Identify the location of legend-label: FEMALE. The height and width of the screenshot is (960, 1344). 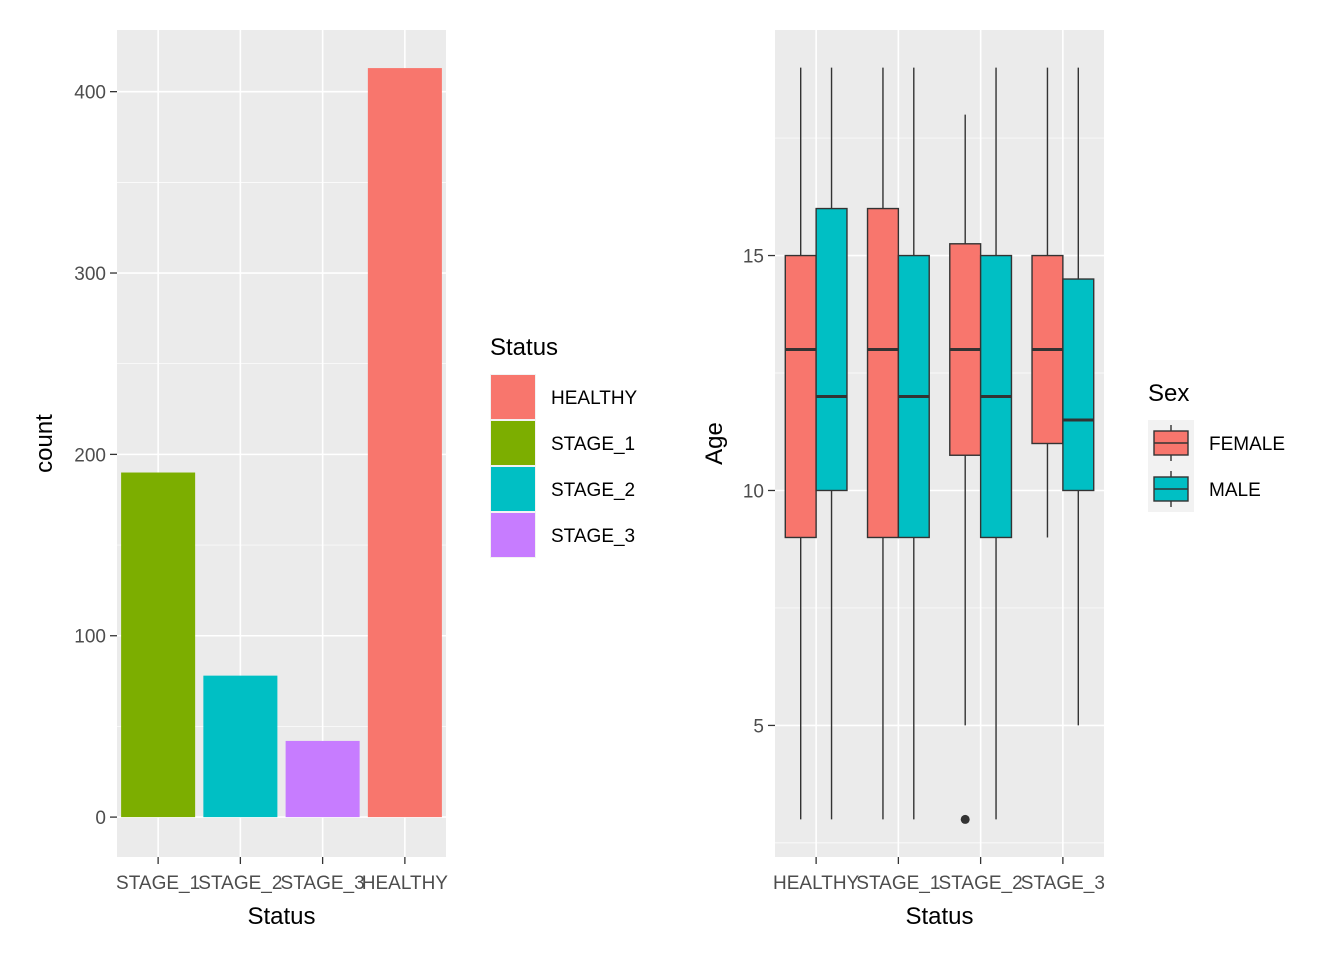
(1247, 444).